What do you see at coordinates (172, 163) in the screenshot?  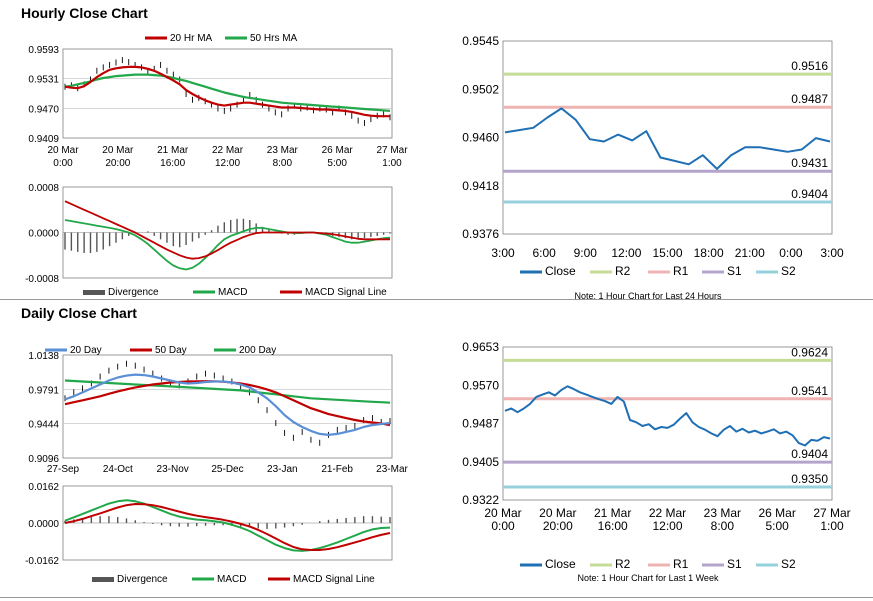 I see `hourly-price-xtick-label: 16:00` at bounding box center [172, 163].